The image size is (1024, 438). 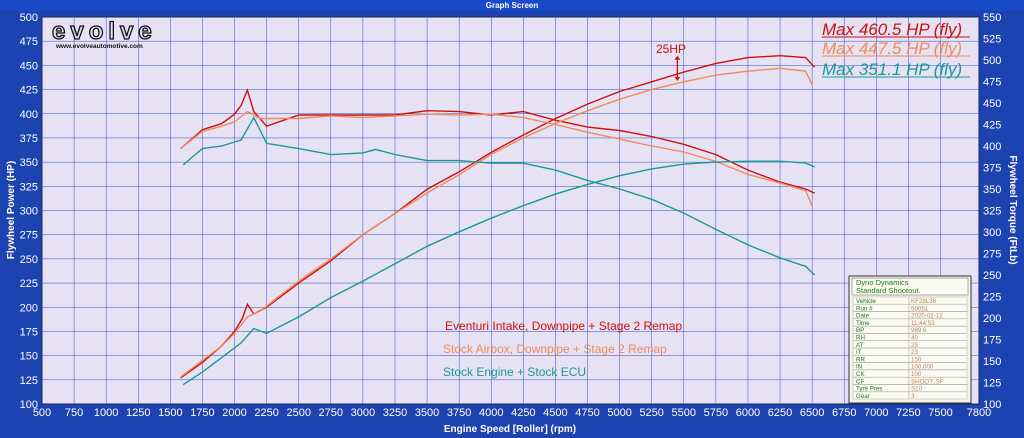 What do you see at coordinates (234, 413) in the screenshot?
I see `x-tick-label: 2000` at bounding box center [234, 413].